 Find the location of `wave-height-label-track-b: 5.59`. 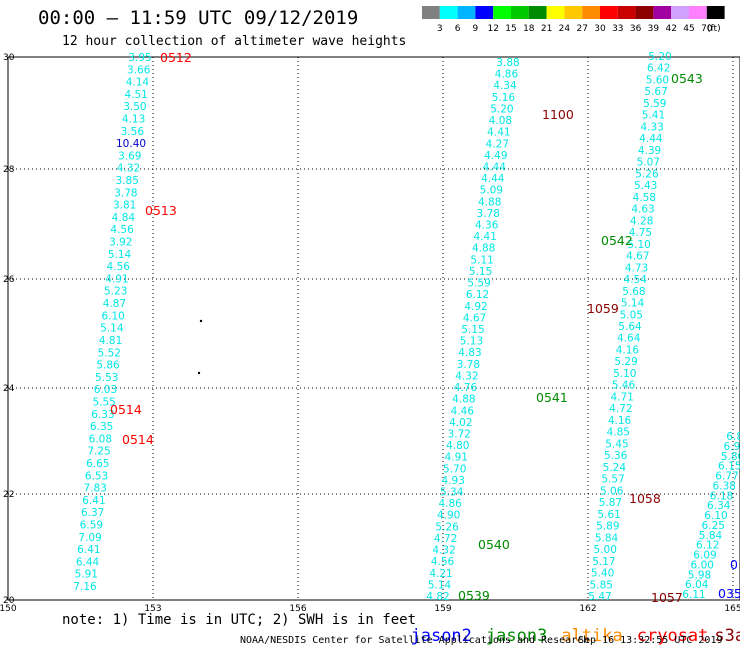

wave-height-label-track-b: 5.59 is located at coordinates (478, 284).